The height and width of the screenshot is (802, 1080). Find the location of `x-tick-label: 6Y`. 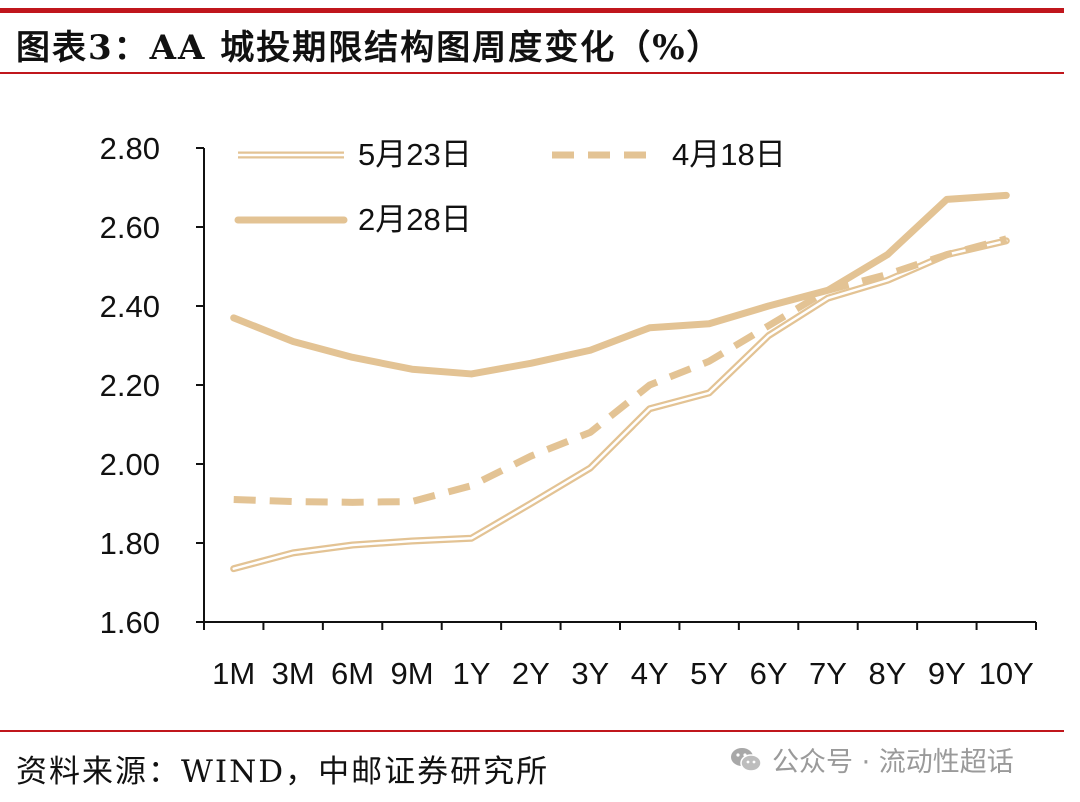

x-tick-label: 6Y is located at coordinates (769, 673).